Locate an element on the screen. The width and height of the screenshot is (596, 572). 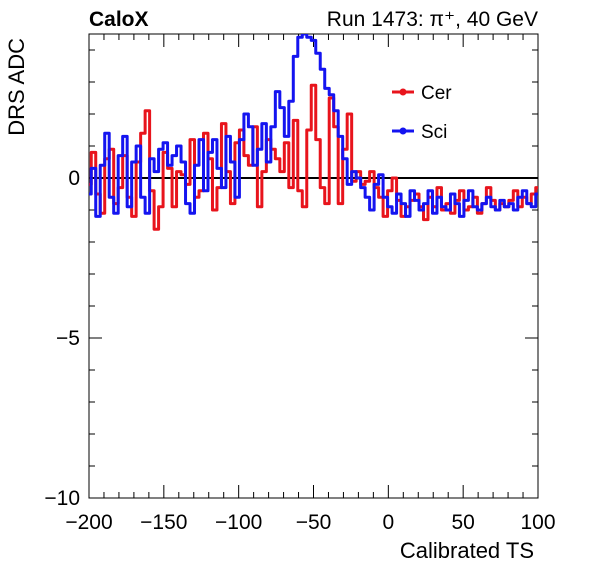
run-info-label: Run 1473: π⁺, 40 GeV is located at coordinates (432, 19).